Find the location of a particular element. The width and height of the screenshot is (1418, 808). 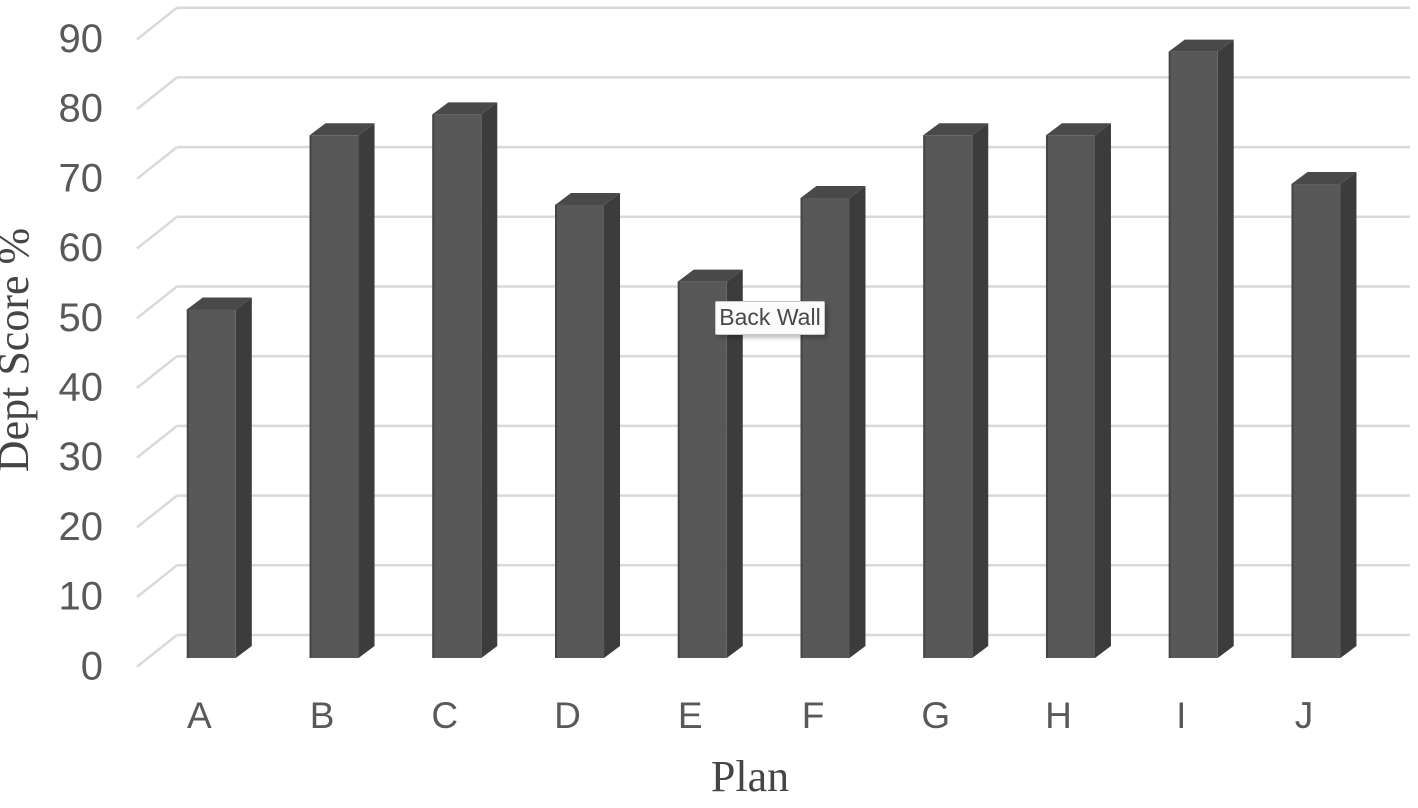

bar-F is located at coordinates (833, 422).